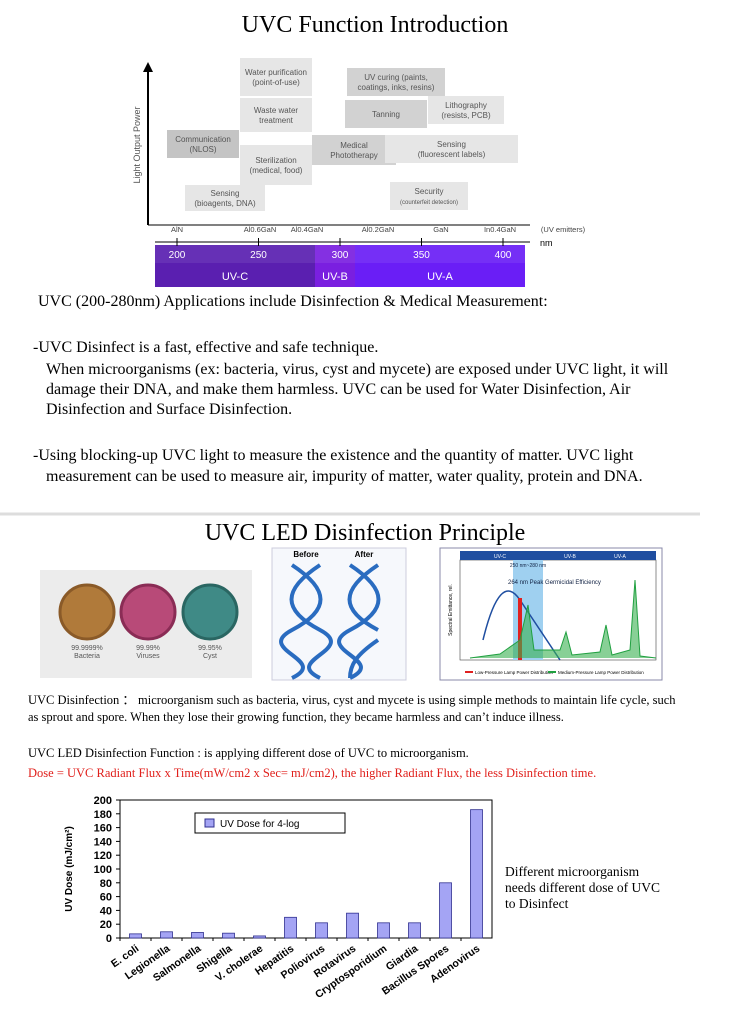  I want to click on y-tick-label: 200, so click(103, 801).